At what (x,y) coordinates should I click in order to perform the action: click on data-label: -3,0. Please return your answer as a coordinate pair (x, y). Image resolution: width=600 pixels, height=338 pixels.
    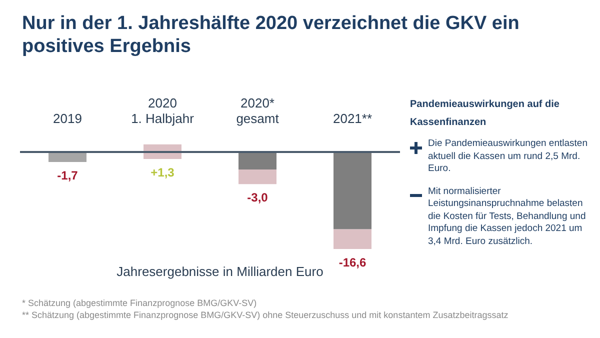
    Looking at the image, I should click on (257, 197).